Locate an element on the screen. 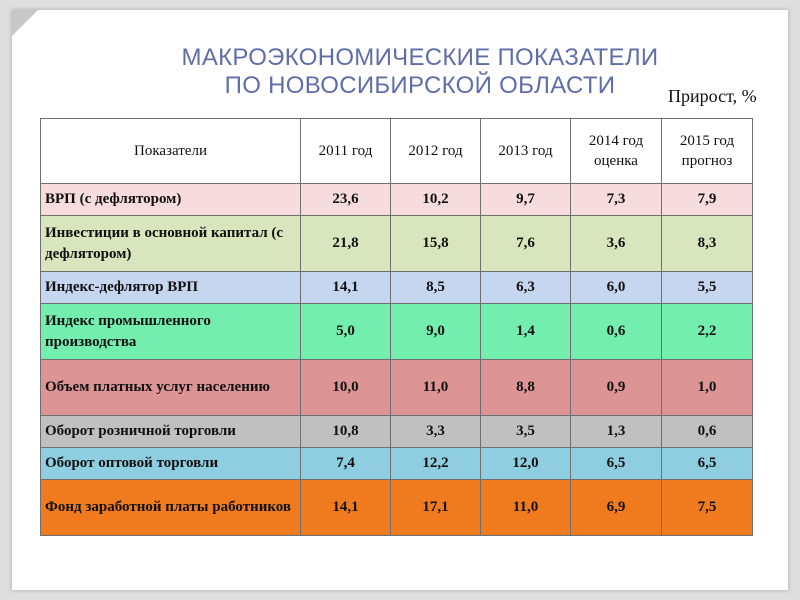  value-cell: 7,3 is located at coordinates (616, 199).